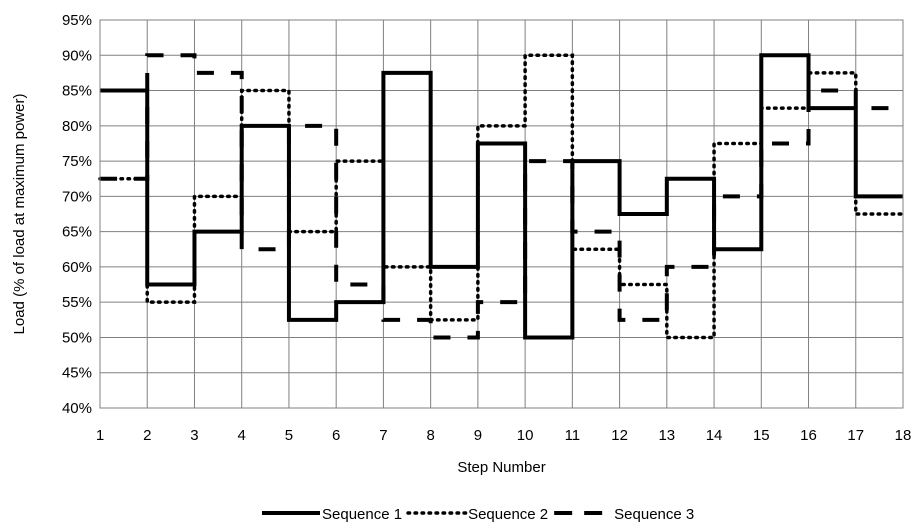 The height and width of the screenshot is (527, 916). What do you see at coordinates (619, 435) in the screenshot?
I see `x-tick-label: 12` at bounding box center [619, 435].